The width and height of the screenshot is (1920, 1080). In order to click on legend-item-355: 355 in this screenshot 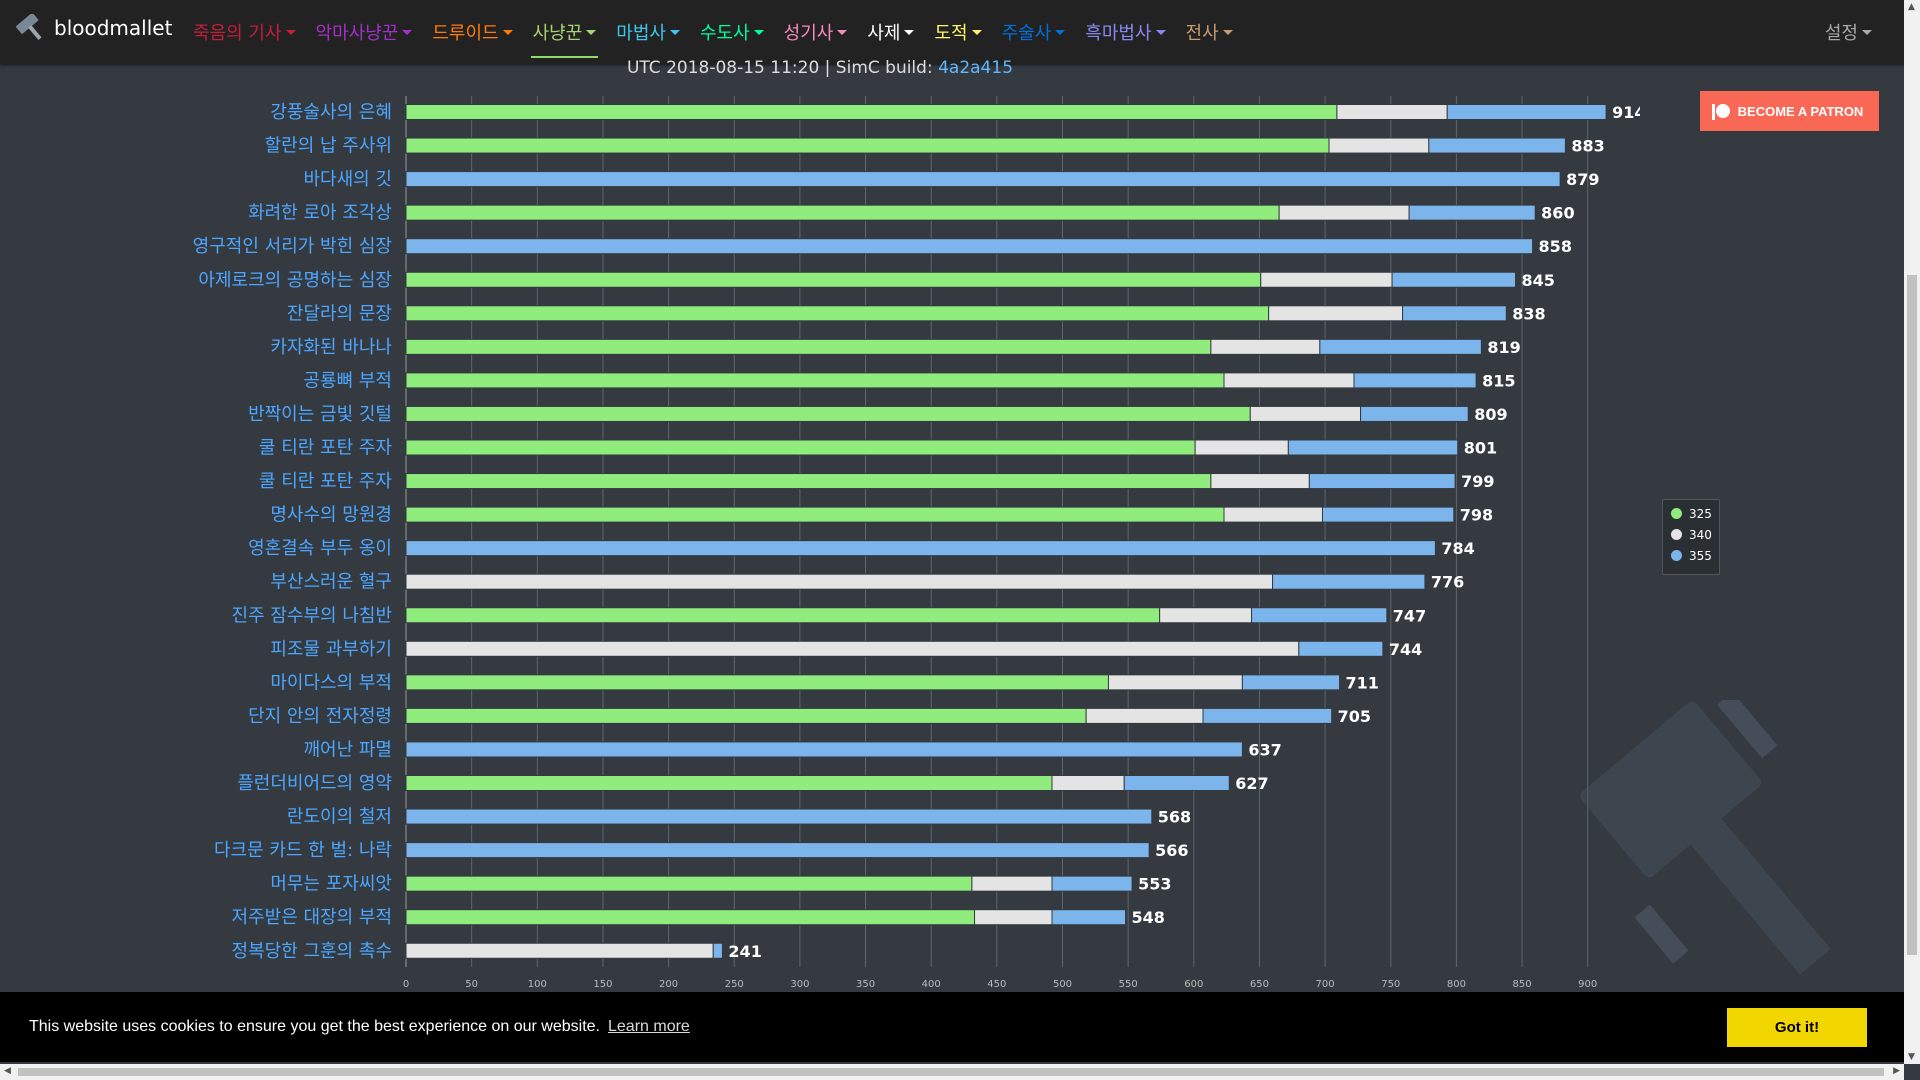, I will do `click(1691, 555)`.